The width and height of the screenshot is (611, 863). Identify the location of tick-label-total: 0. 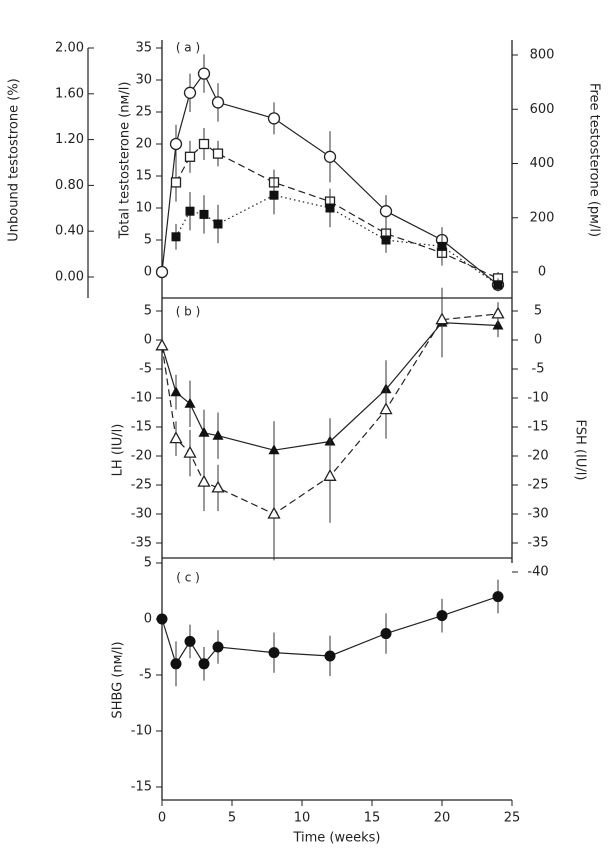
(148, 272).